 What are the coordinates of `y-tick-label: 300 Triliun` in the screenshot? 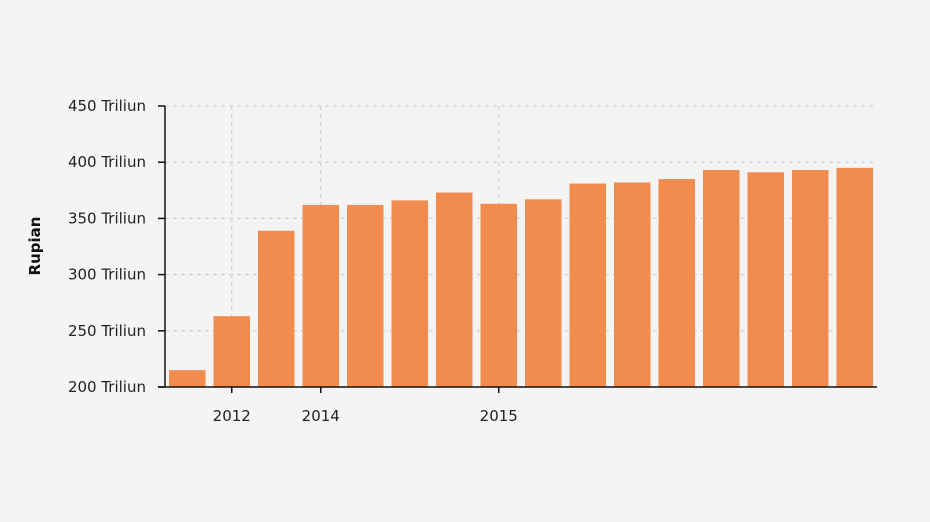 It's located at (107, 275).